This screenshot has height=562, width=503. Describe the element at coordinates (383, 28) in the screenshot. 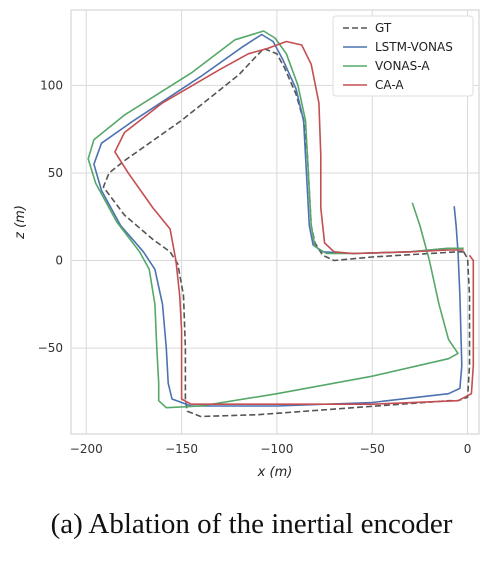

I see `legend-label: GT` at that location.